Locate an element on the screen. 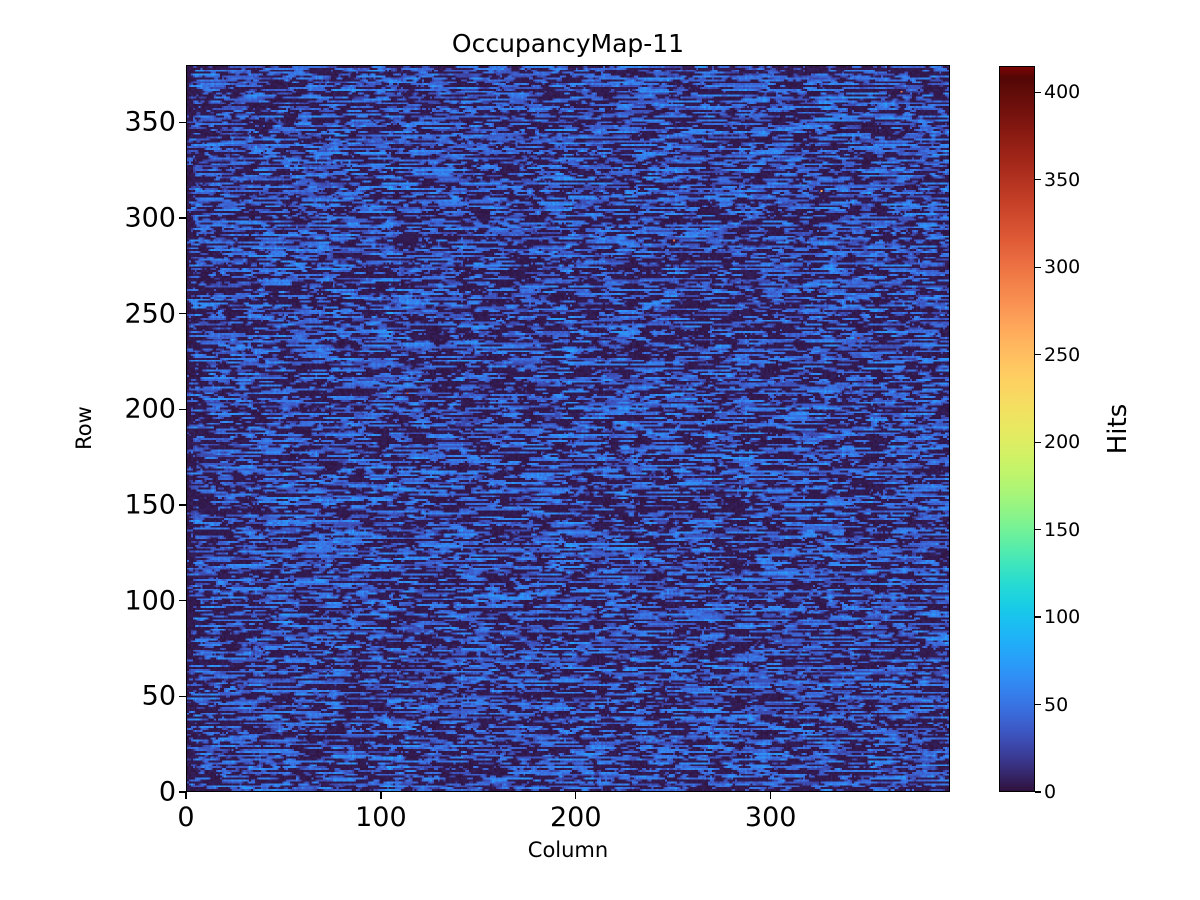  colorbar-tick-label: 400 is located at coordinates (1062, 92).